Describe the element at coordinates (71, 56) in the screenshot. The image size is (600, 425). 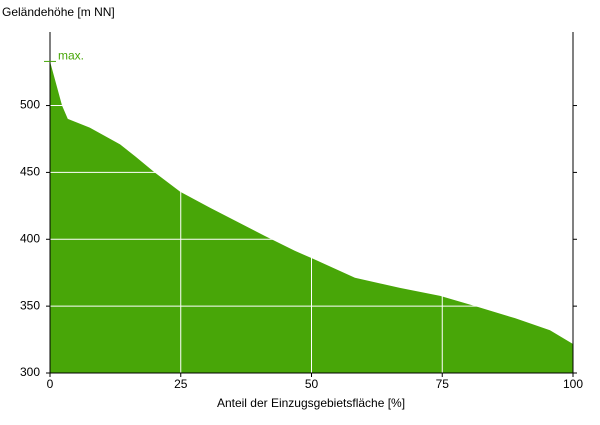
I see `annotation: max.` at that location.